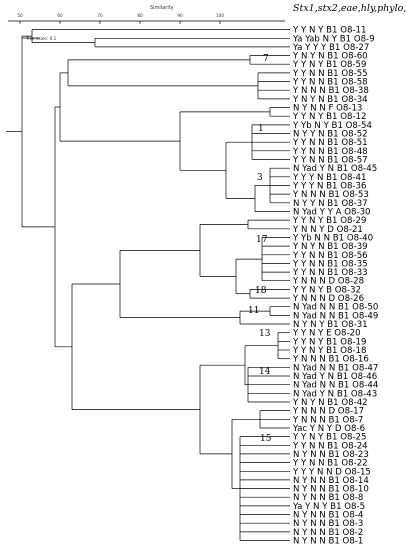  What do you see at coordinates (60, 15) in the screenshot?
I see `scale-tick-label: 60` at bounding box center [60, 15].